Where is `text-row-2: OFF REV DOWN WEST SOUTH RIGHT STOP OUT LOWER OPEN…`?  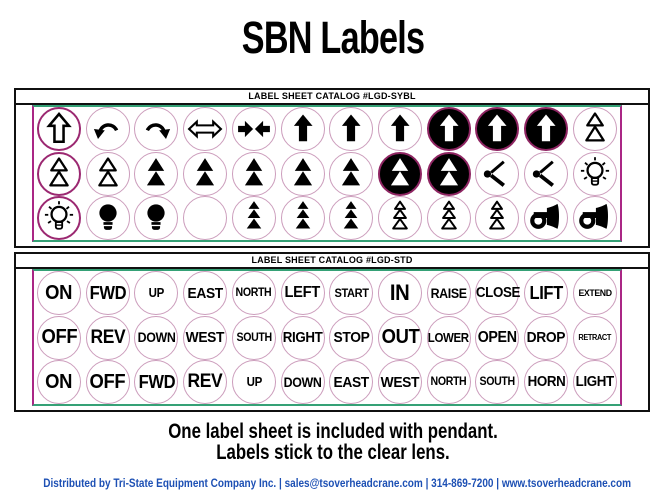 text-row-2: OFF REV DOWN WEST SOUTH RIGHT STOP OUT LOWER OPEN… is located at coordinates (327, 337).